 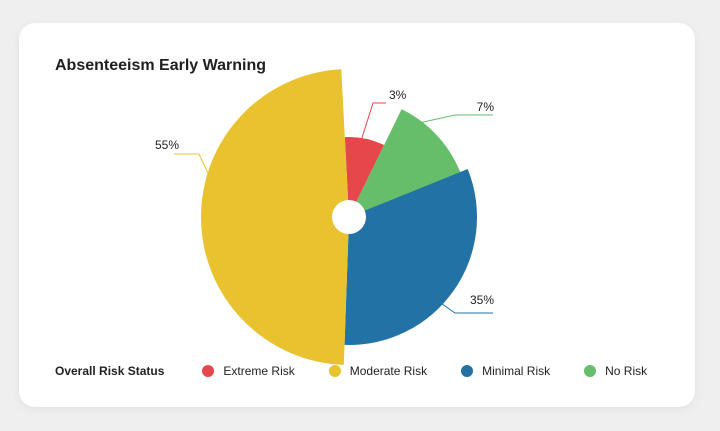 What do you see at coordinates (516, 371) in the screenshot?
I see `legend-label-minimal-risk: Minimal Risk` at bounding box center [516, 371].